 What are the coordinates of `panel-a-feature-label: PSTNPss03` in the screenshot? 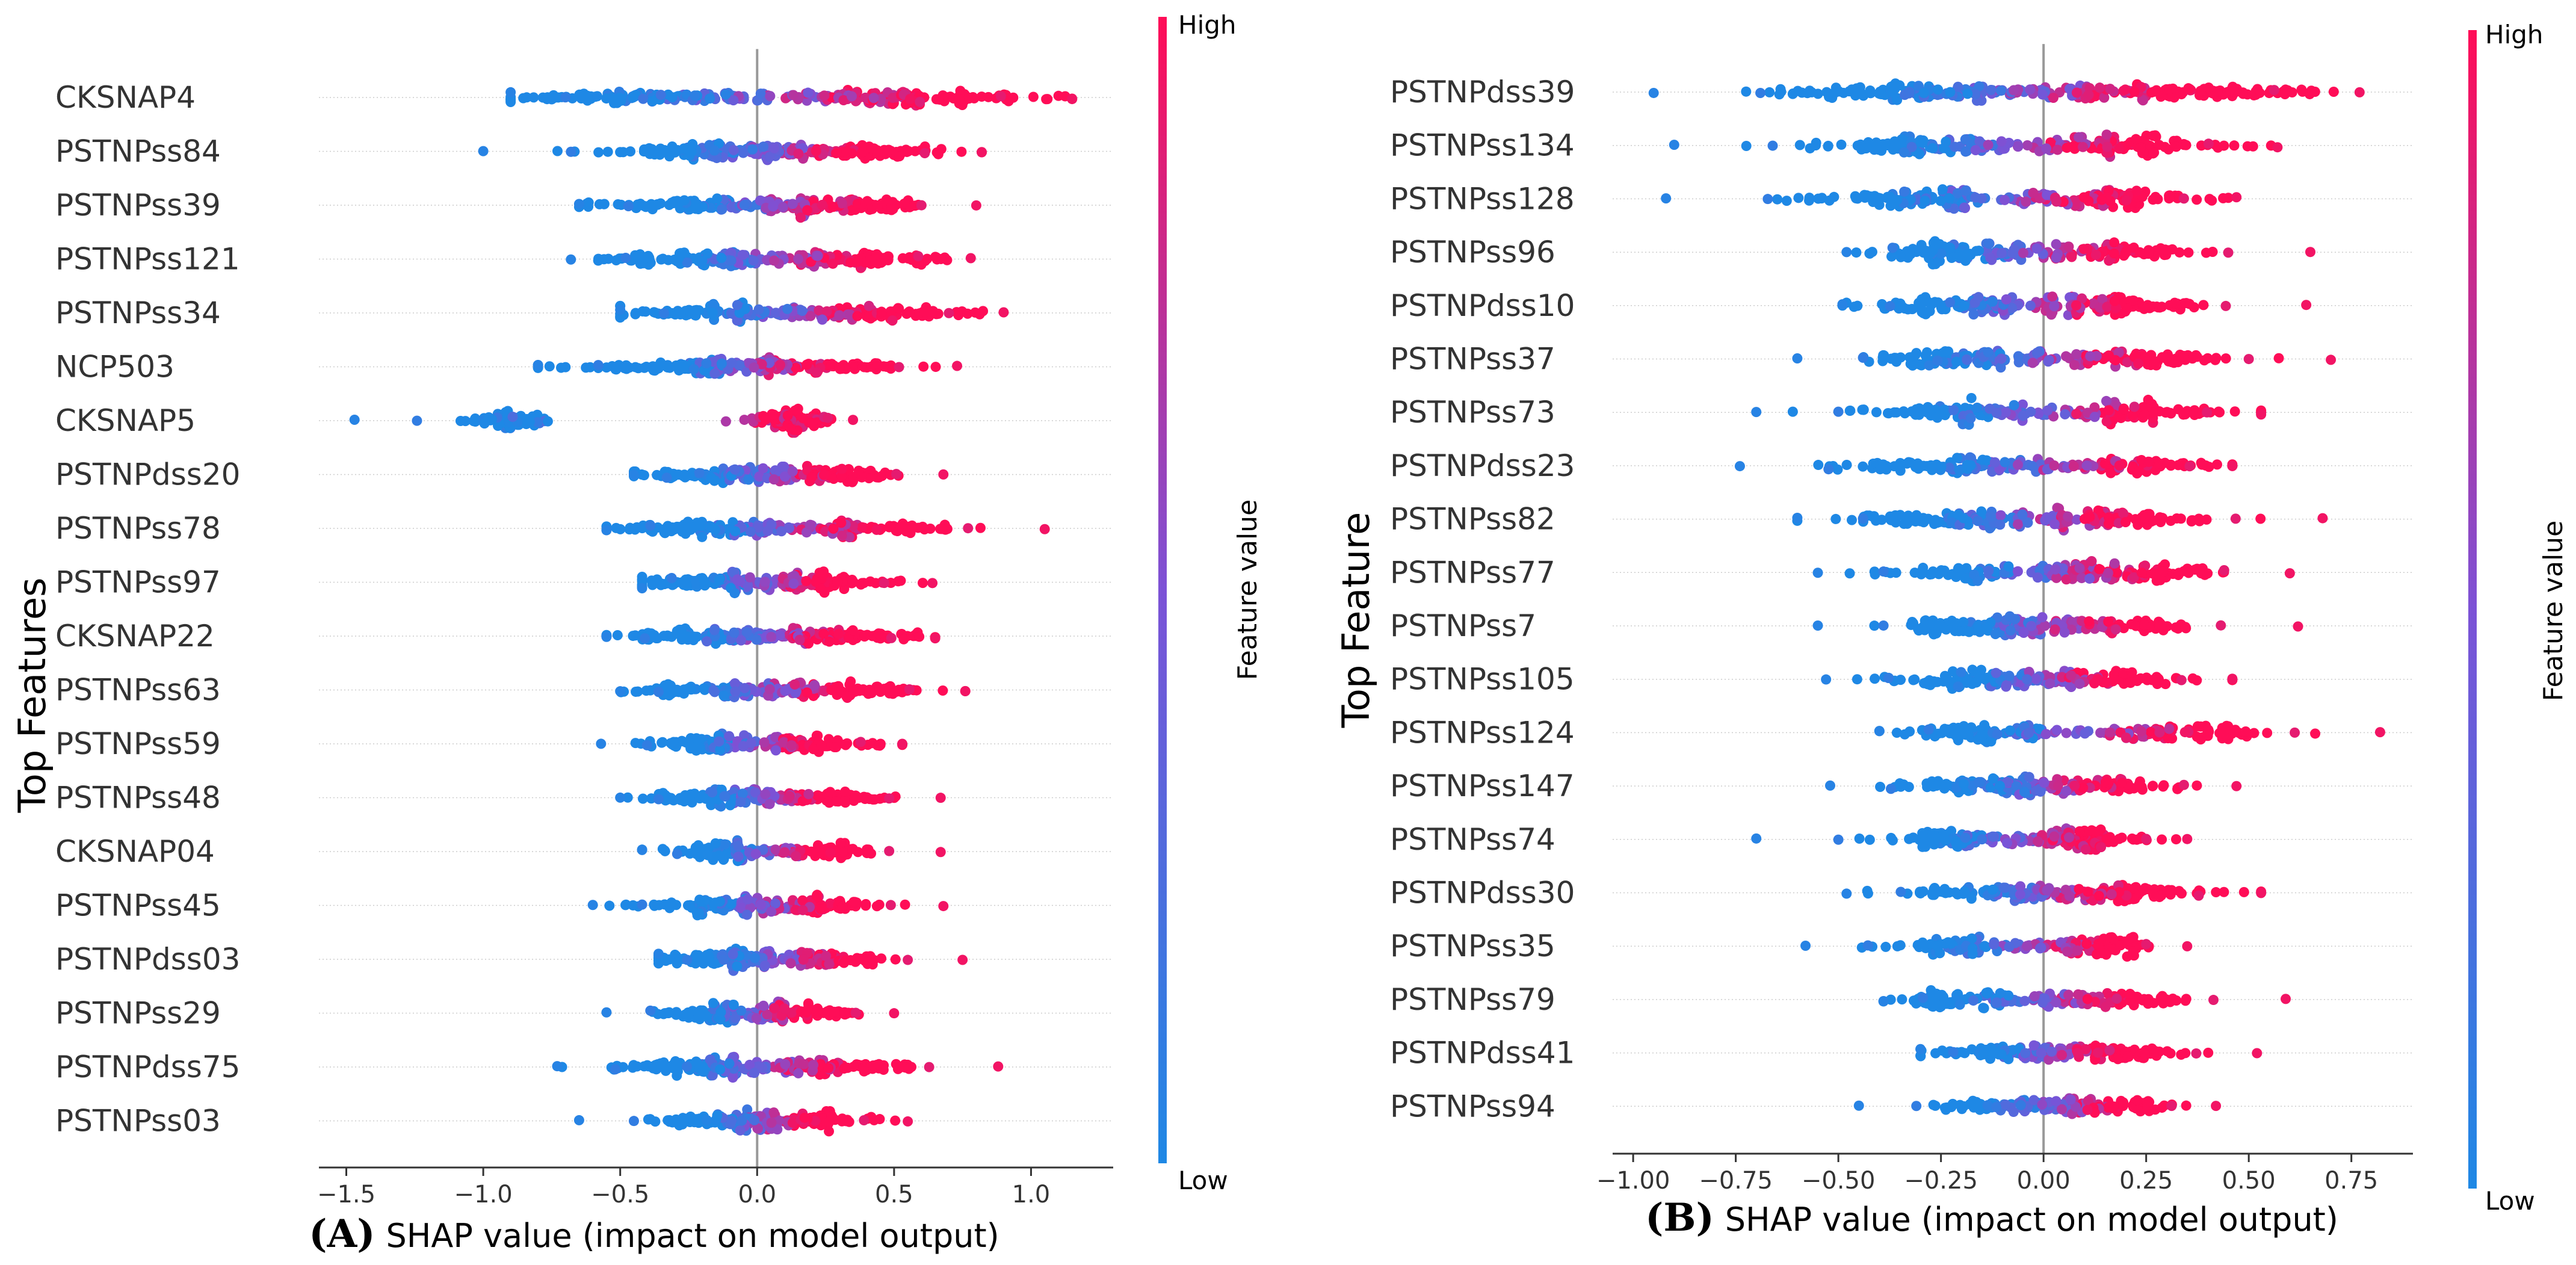 It's located at (138, 1122).